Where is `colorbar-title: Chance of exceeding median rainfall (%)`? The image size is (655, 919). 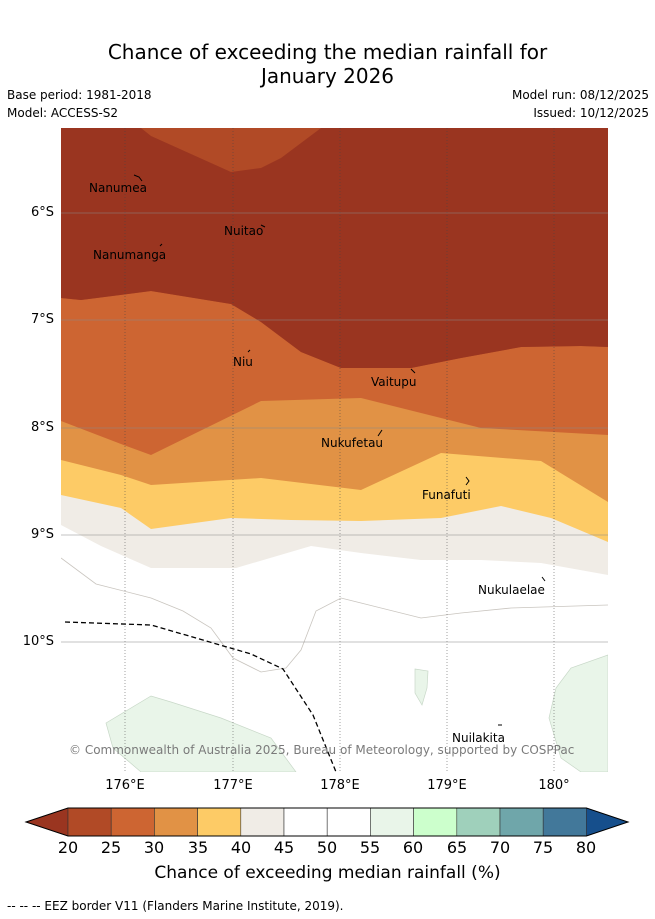
colorbar-title: Chance of exceeding median rainfall (%) is located at coordinates (327, 873).